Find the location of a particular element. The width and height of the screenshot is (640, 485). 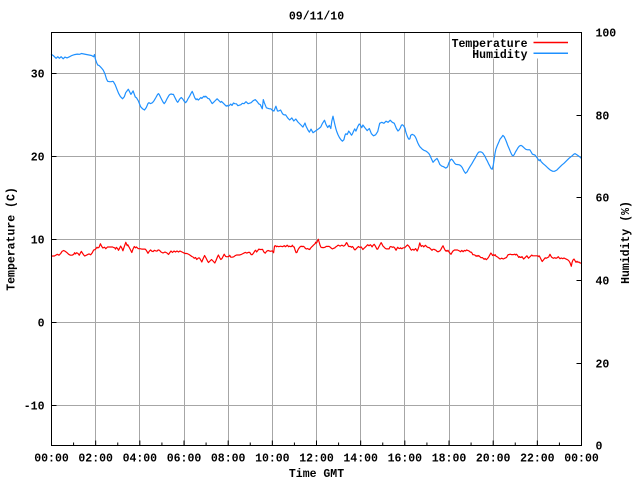

svg-text: 14:00 is located at coordinates (360, 458).